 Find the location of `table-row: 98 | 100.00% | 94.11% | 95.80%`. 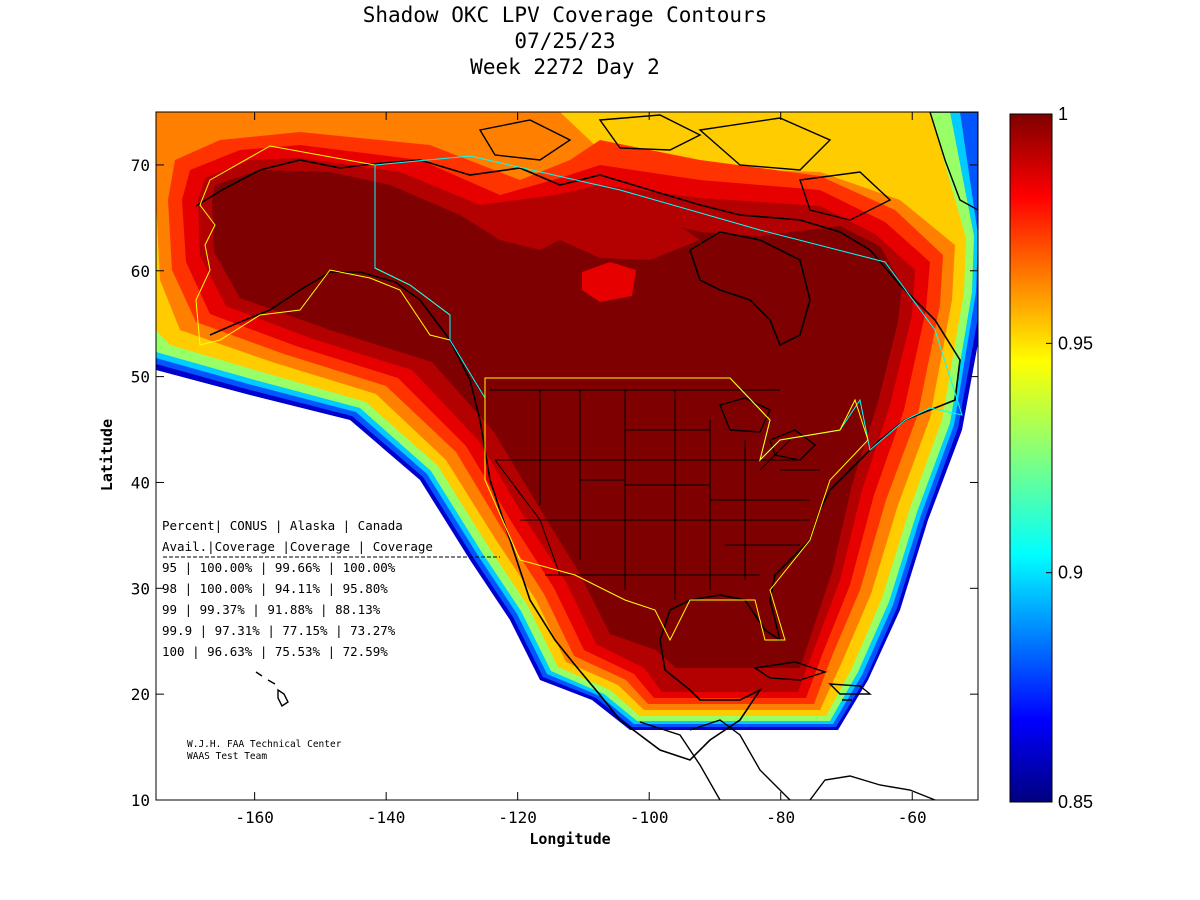

table-row: 98 | 100.00% | 94.11% | 95.80% is located at coordinates (275, 588).